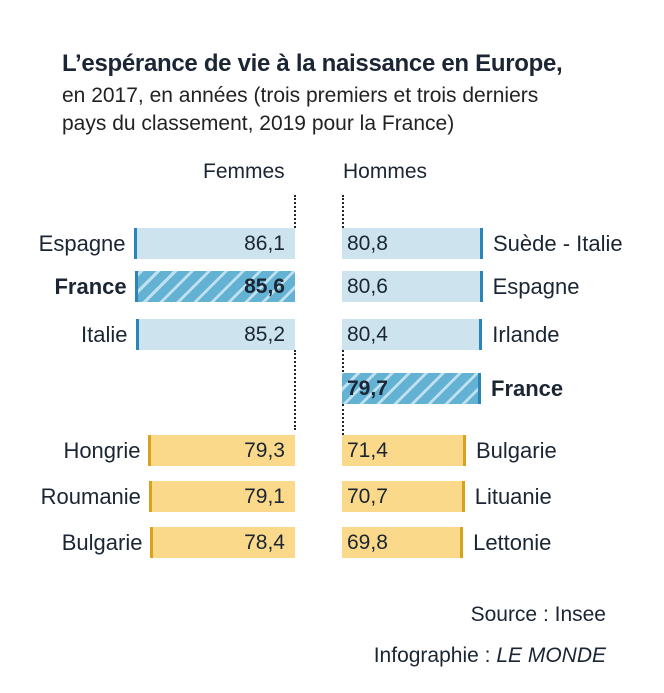  What do you see at coordinates (512, 542) in the screenshot?
I see `label-hommes-6: Lettonie` at bounding box center [512, 542].